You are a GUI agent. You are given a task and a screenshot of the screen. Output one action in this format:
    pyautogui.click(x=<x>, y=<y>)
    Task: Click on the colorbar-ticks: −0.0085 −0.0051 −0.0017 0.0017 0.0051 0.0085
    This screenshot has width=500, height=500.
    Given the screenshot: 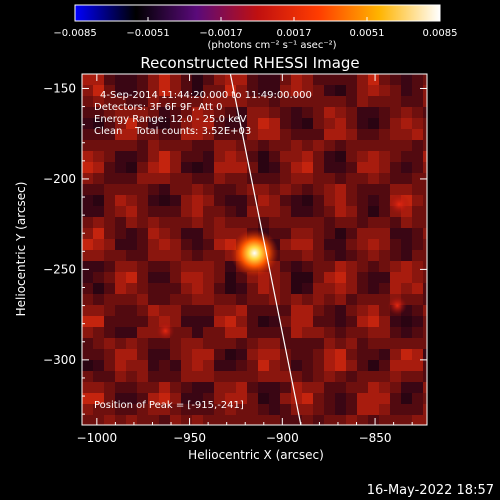 What is the action you would take?
    pyautogui.click(x=255, y=28)
    